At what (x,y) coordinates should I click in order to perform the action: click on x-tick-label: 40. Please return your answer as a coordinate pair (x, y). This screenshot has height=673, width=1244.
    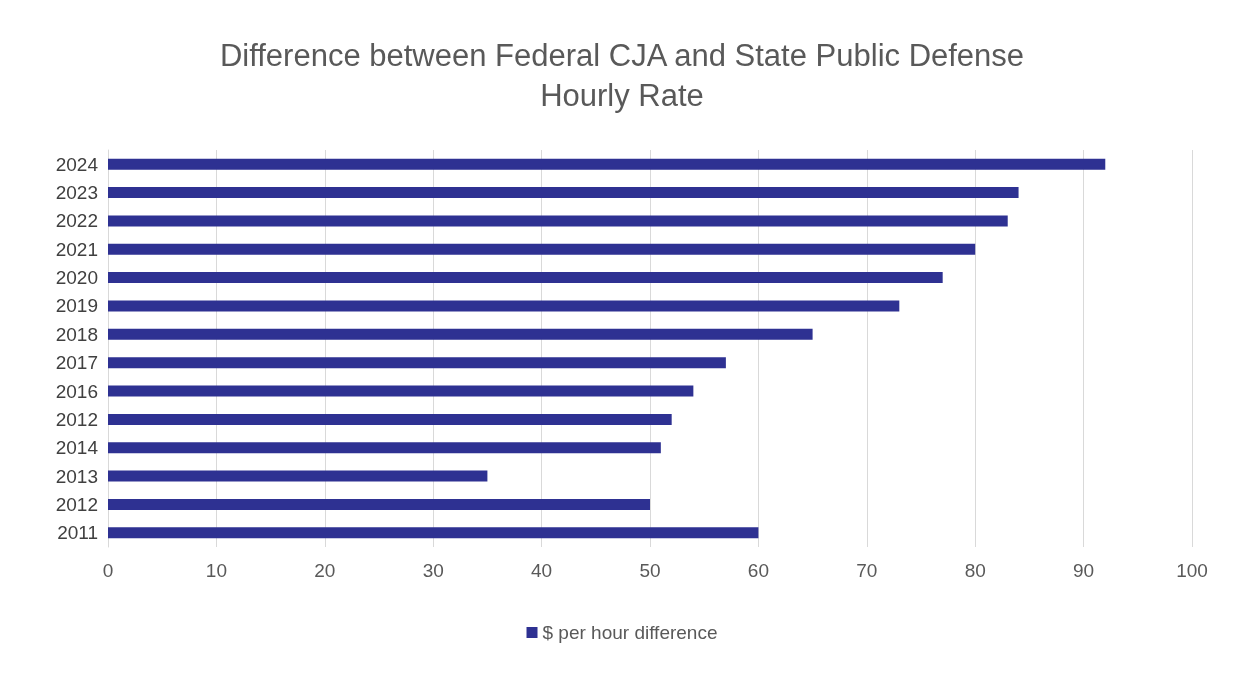
    Looking at the image, I should click on (542, 570).